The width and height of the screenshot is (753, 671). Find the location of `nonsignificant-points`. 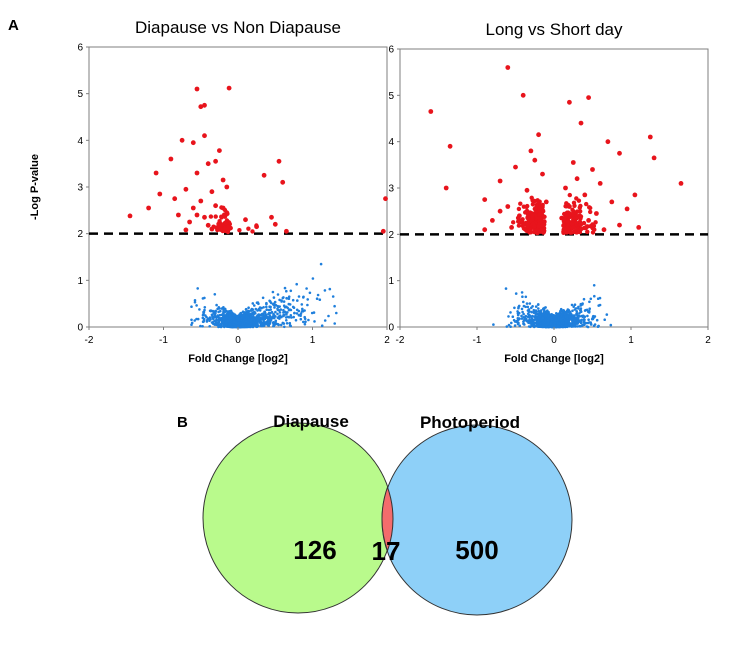

nonsignificant-points is located at coordinates (264, 295).